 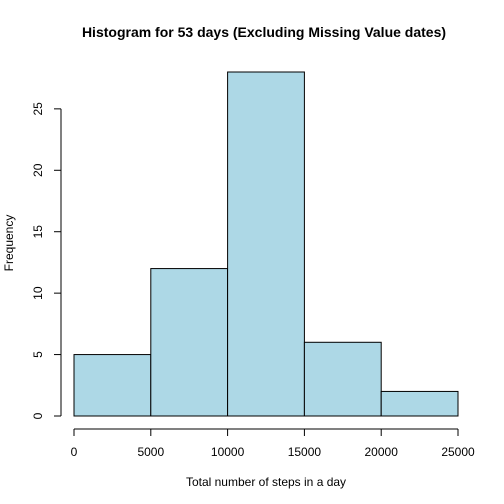 I want to click on x-tick-label-3: 15000, so click(x=305, y=452).